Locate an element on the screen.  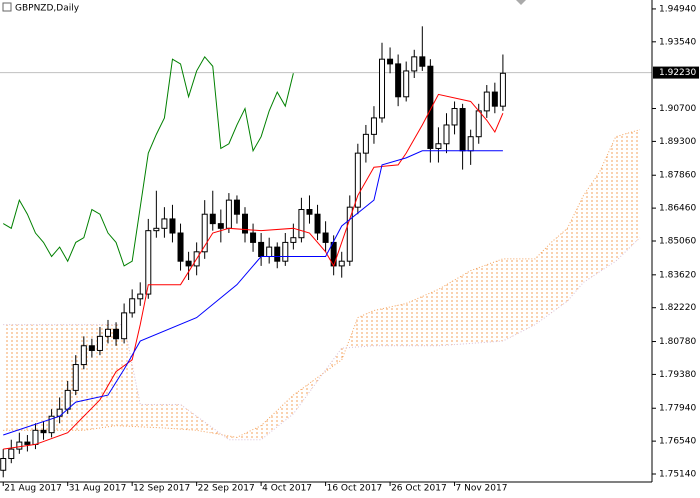
y-tick-label: 1.86460 is located at coordinates (677, 209).